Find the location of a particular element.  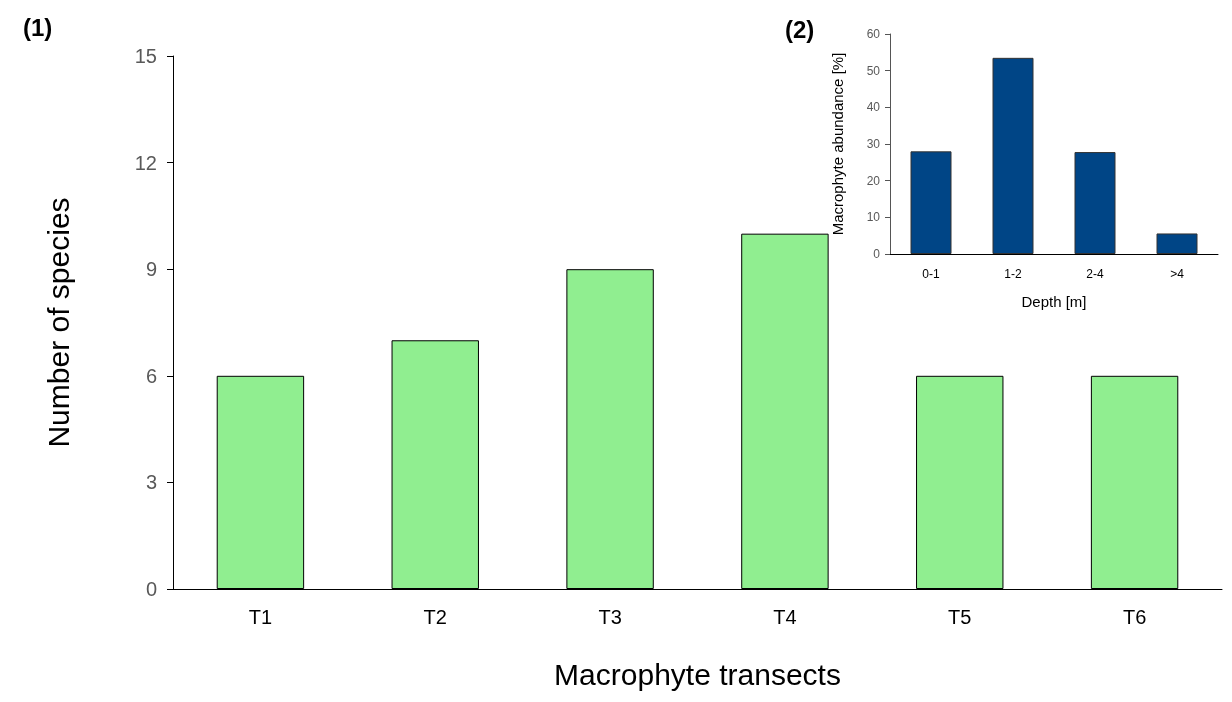

x-axis-title: Depth [m] is located at coordinates (1054, 301).